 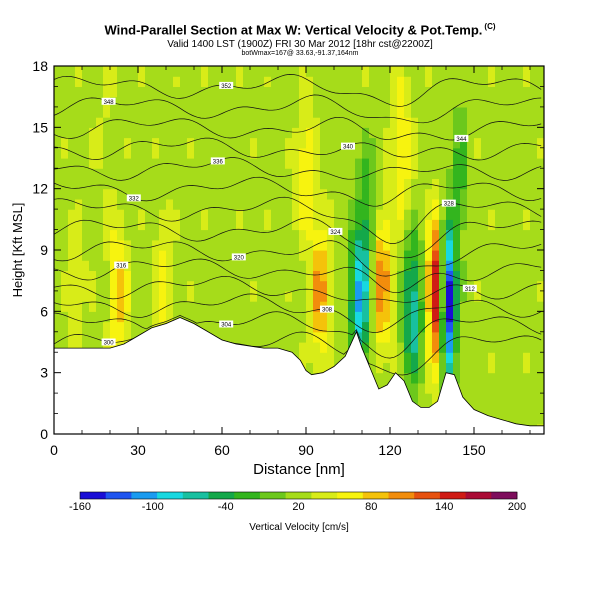 I want to click on y-axis-label: Height [Kft MSL], so click(x=17, y=250).